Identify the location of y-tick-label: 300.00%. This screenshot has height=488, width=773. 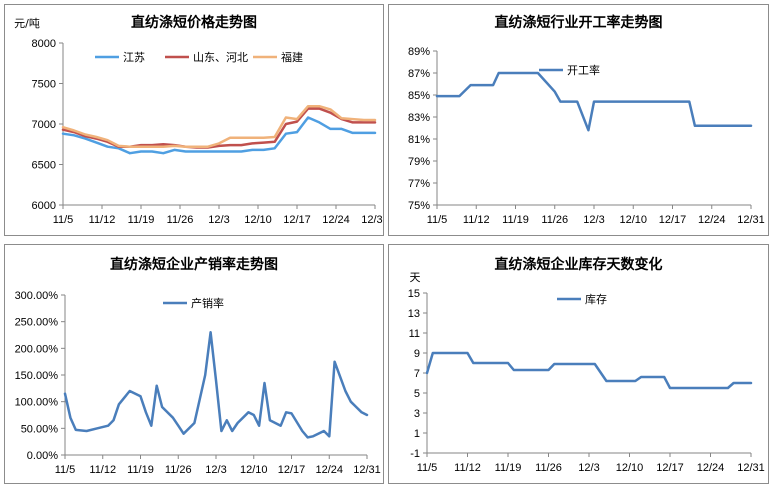
(37, 296).